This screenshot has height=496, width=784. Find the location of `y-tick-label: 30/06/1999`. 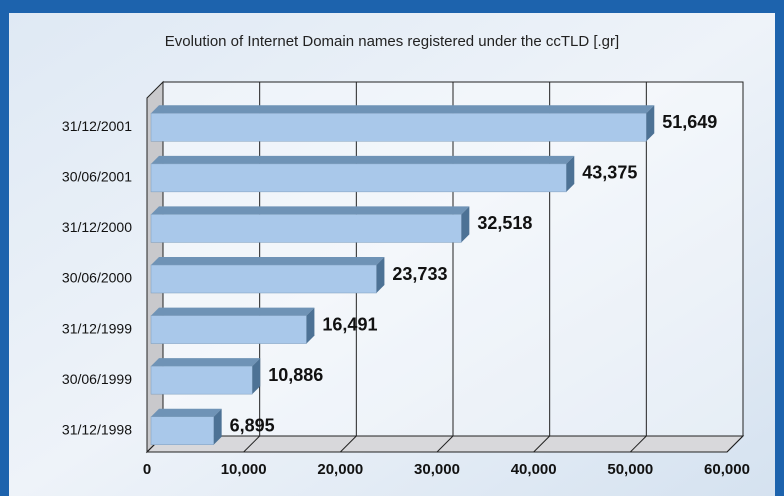

y-tick-label: 30/06/1999 is located at coordinates (97, 379).